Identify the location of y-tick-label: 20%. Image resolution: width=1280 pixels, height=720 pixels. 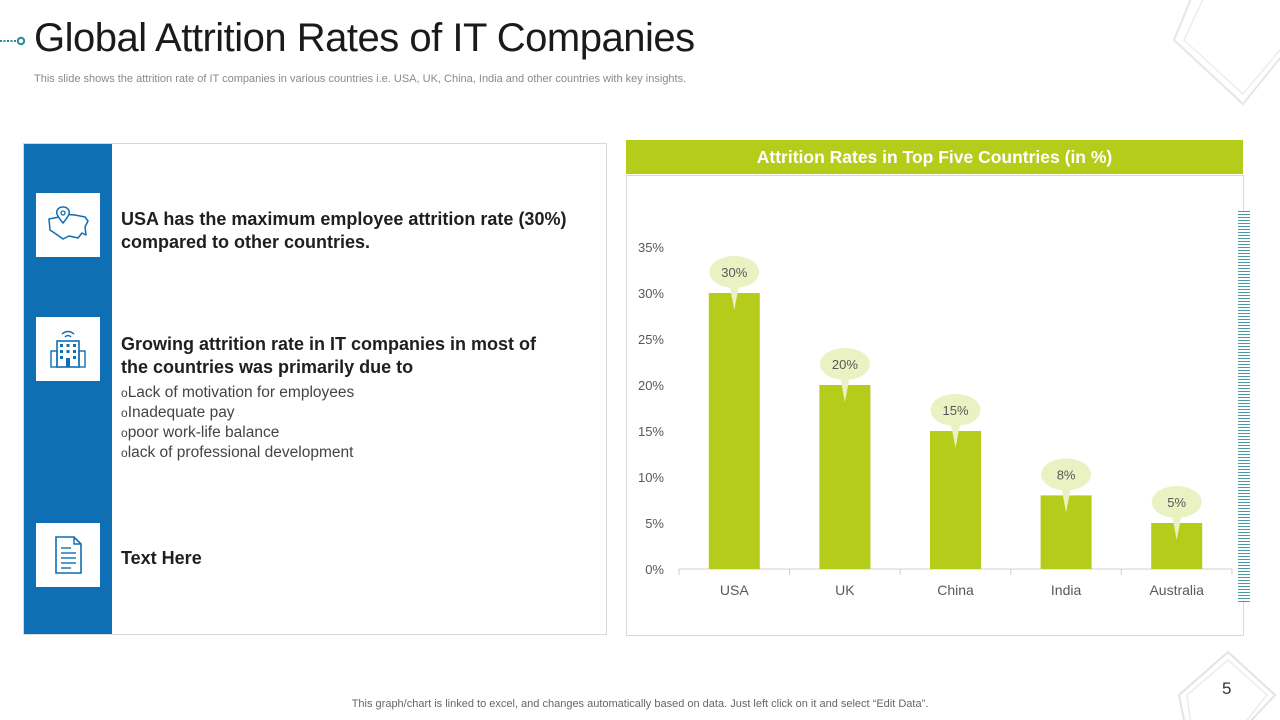
(651, 385).